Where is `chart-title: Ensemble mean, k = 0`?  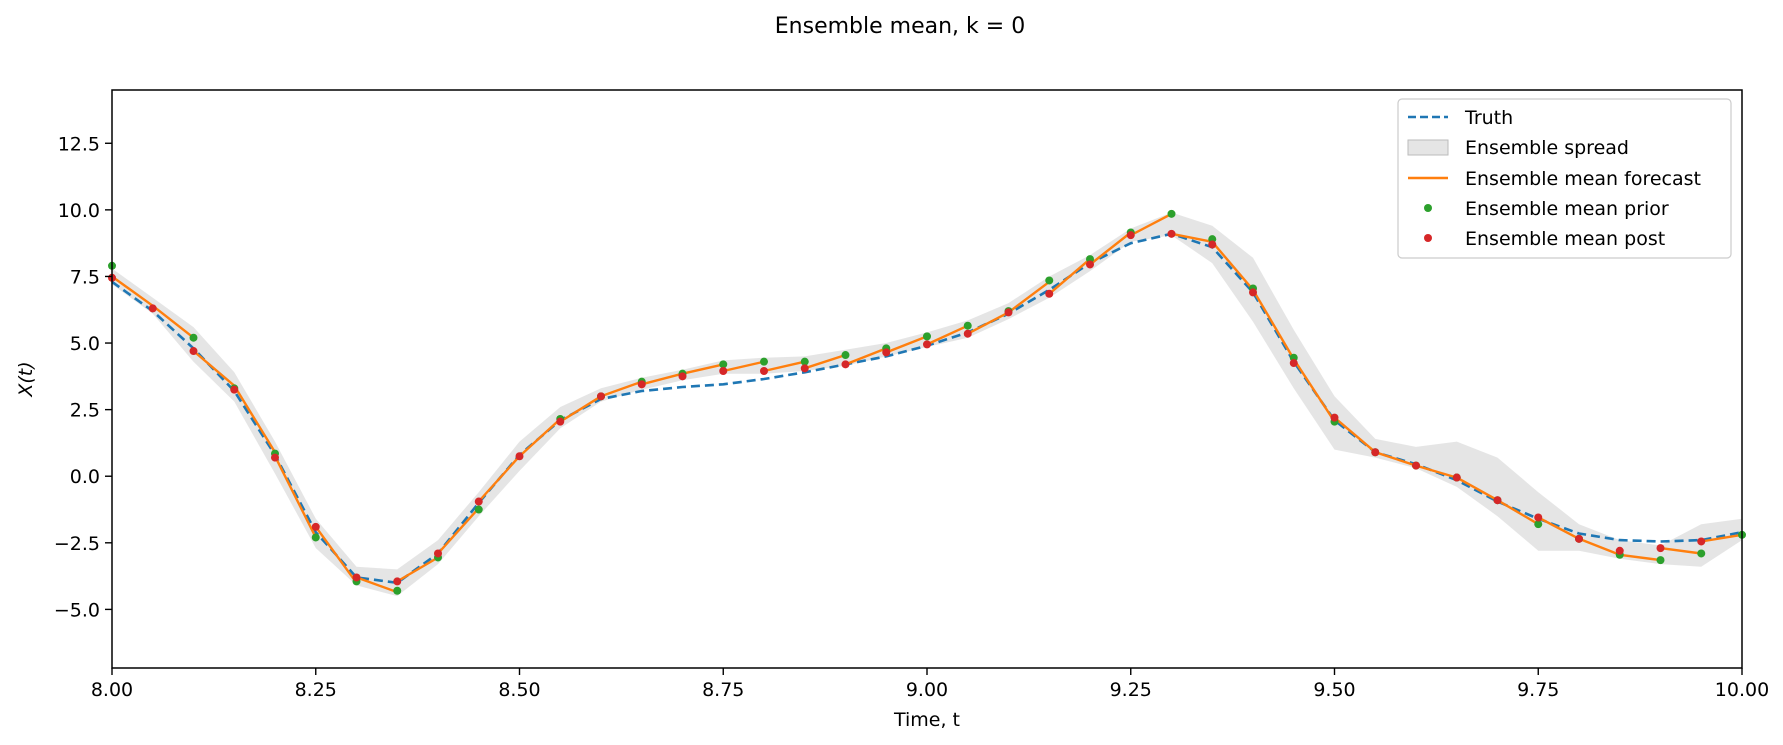 chart-title: Ensemble mean, k = 0 is located at coordinates (900, 26).